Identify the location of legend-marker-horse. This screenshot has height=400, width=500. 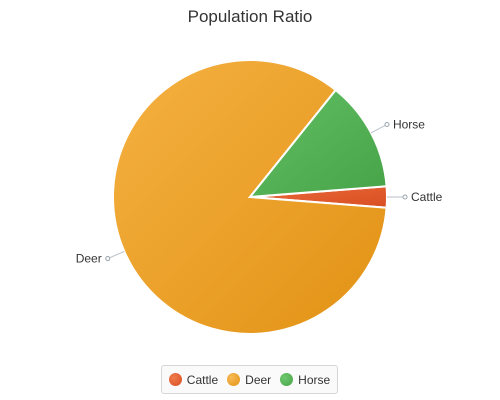
(287, 379).